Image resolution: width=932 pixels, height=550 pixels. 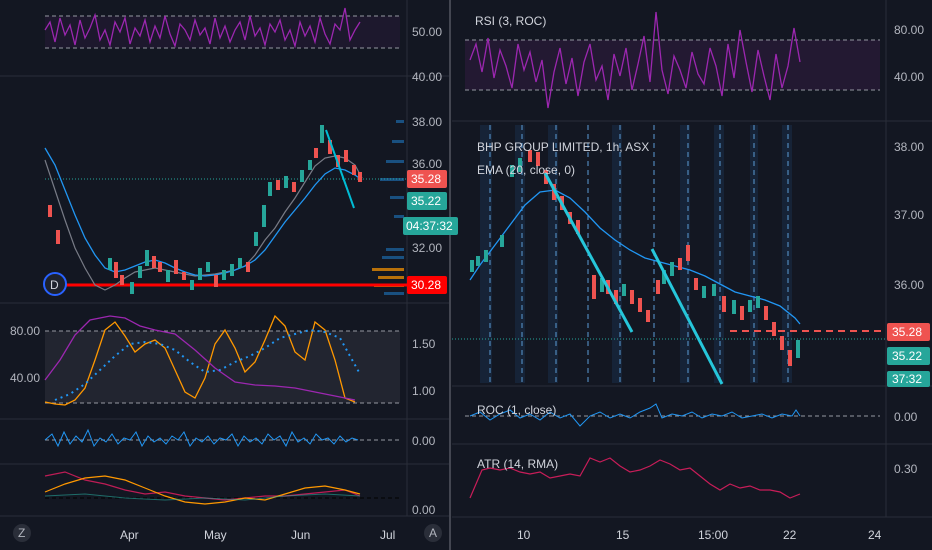 I want to click on left-support-tag: 30.28, so click(x=426, y=285).